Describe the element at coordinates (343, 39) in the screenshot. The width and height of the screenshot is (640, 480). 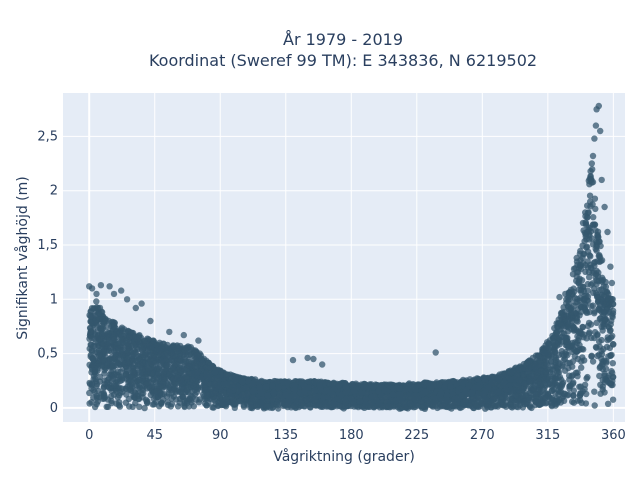
I see `chart-title-line1: År 1979 - 2019` at that location.